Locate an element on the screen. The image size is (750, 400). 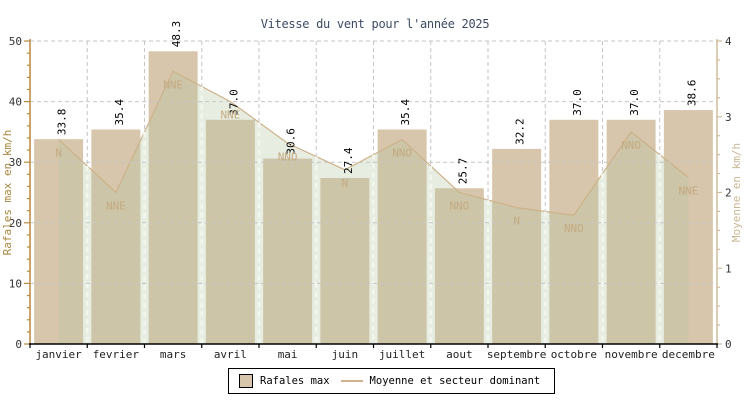
value-label-octobre: 37.0 is located at coordinates (577, 102).